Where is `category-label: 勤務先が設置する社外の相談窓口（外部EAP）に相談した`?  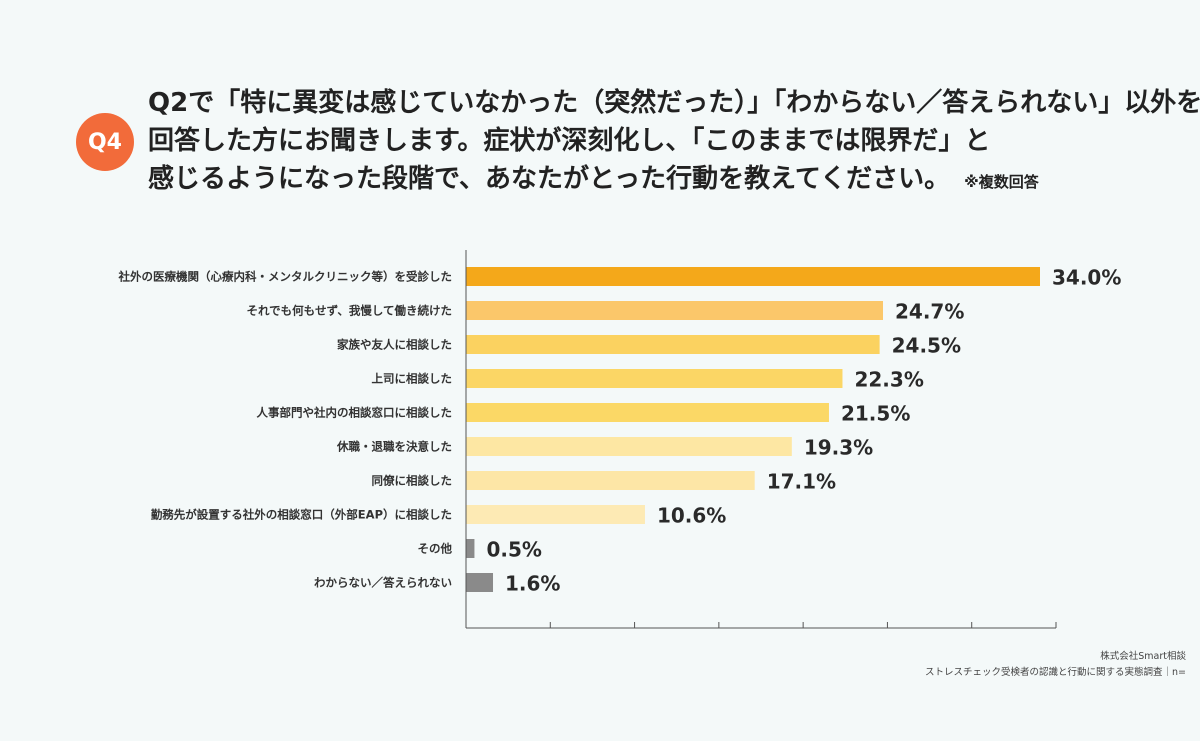 category-label: 勤務先が設置する社外の相談窓口（外部EAP）に相談した is located at coordinates (301, 515).